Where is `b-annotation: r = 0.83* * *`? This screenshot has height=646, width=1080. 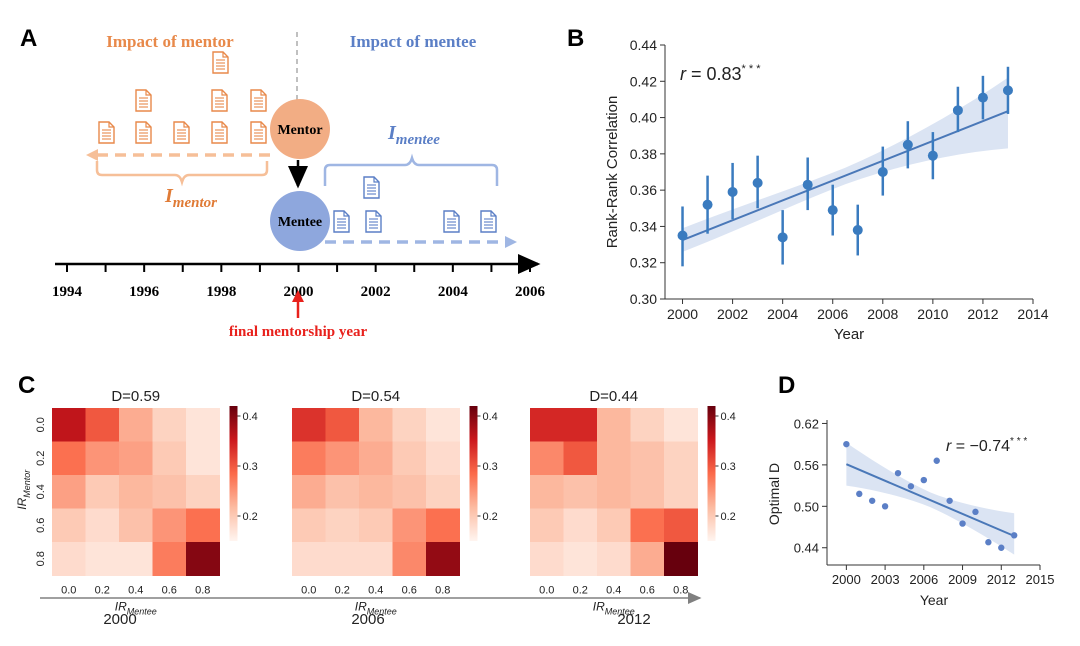 b-annotation: r = 0.83* * * is located at coordinates (720, 73).